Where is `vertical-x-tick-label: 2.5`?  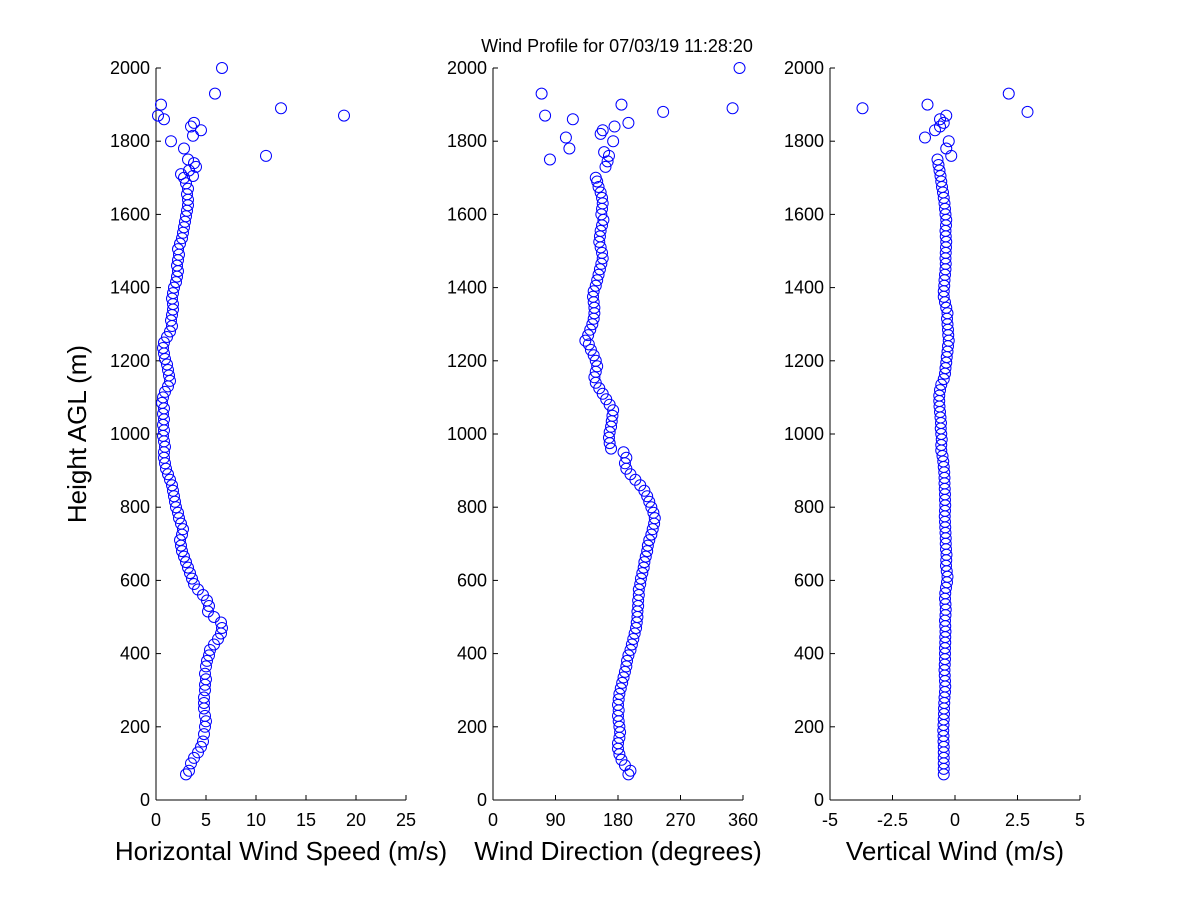 vertical-x-tick-label: 2.5 is located at coordinates (1017, 820).